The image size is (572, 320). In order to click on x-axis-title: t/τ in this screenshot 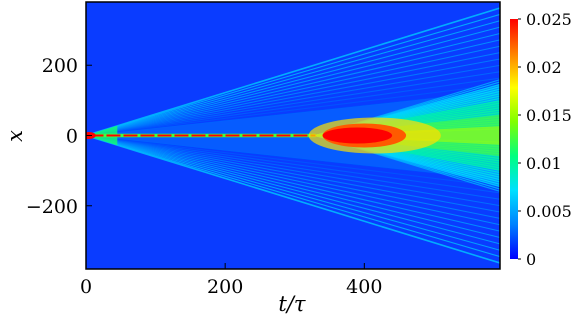, I will do `click(292, 304)`.